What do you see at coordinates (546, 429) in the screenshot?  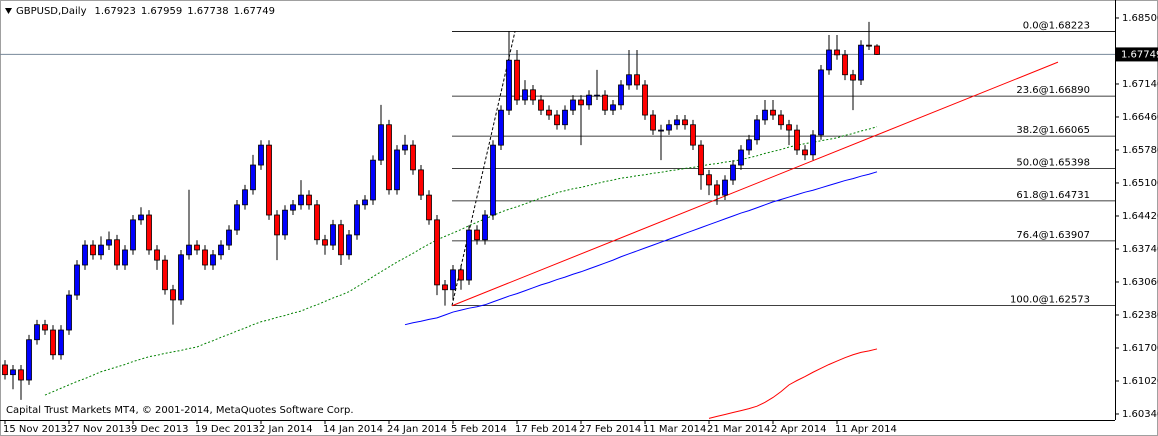 I see `x-tick-label: 17 Feb 2014` at bounding box center [546, 429].